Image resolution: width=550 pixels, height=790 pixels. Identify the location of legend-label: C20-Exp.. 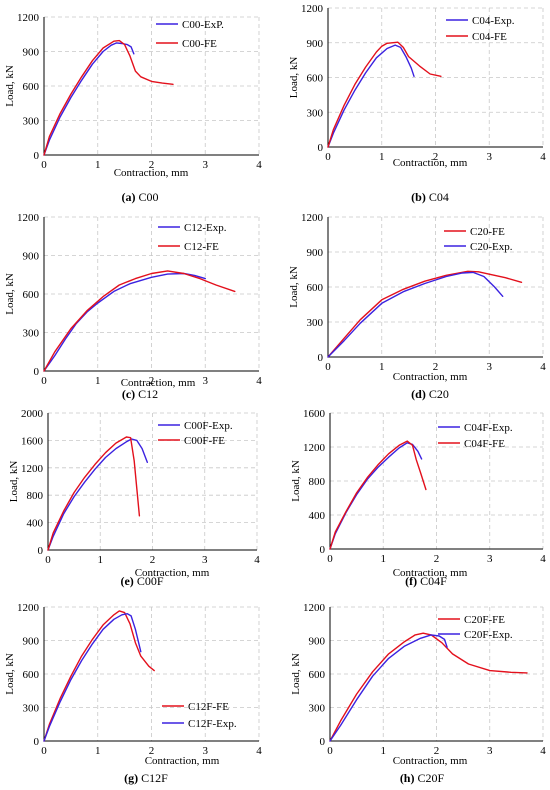
(491, 247).